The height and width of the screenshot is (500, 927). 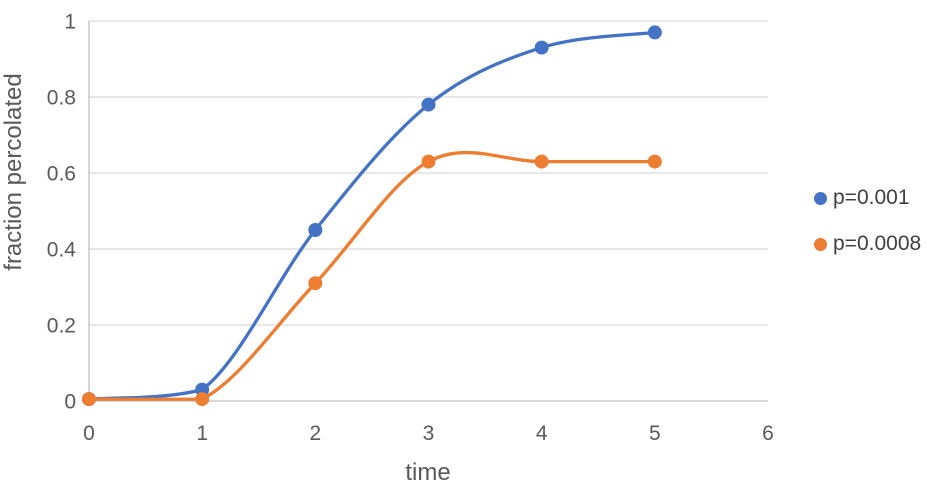 I want to click on legend-label: p=0.001, so click(x=871, y=197).